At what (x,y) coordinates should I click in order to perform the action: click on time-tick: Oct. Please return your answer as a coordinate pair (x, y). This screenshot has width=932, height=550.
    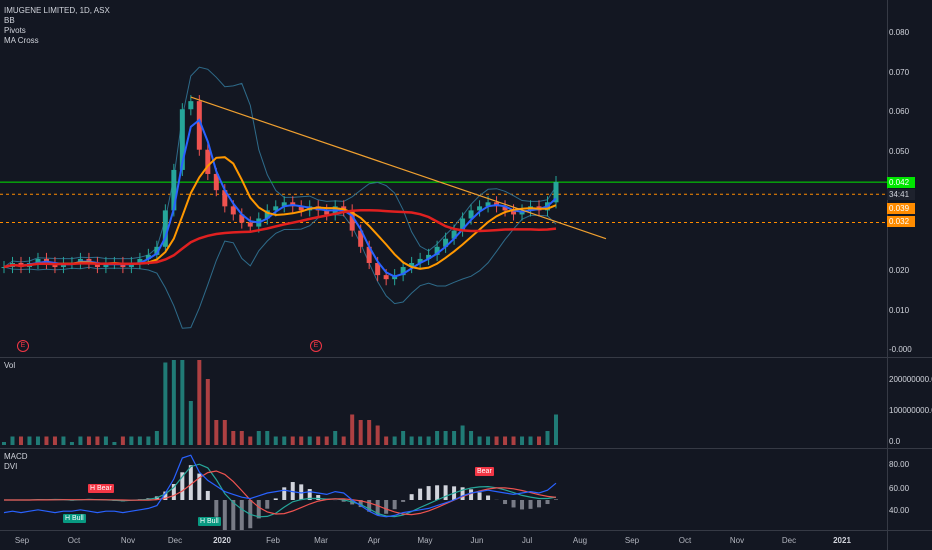
    Looking at the image, I should click on (685, 540).